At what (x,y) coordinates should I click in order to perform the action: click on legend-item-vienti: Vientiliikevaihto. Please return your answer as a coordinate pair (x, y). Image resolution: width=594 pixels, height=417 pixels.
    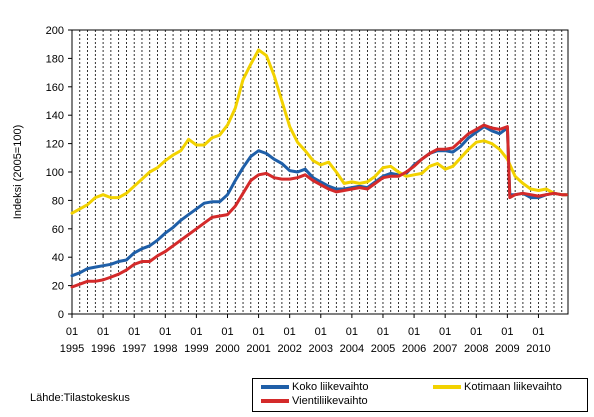
    Looking at the image, I should click on (314, 401).